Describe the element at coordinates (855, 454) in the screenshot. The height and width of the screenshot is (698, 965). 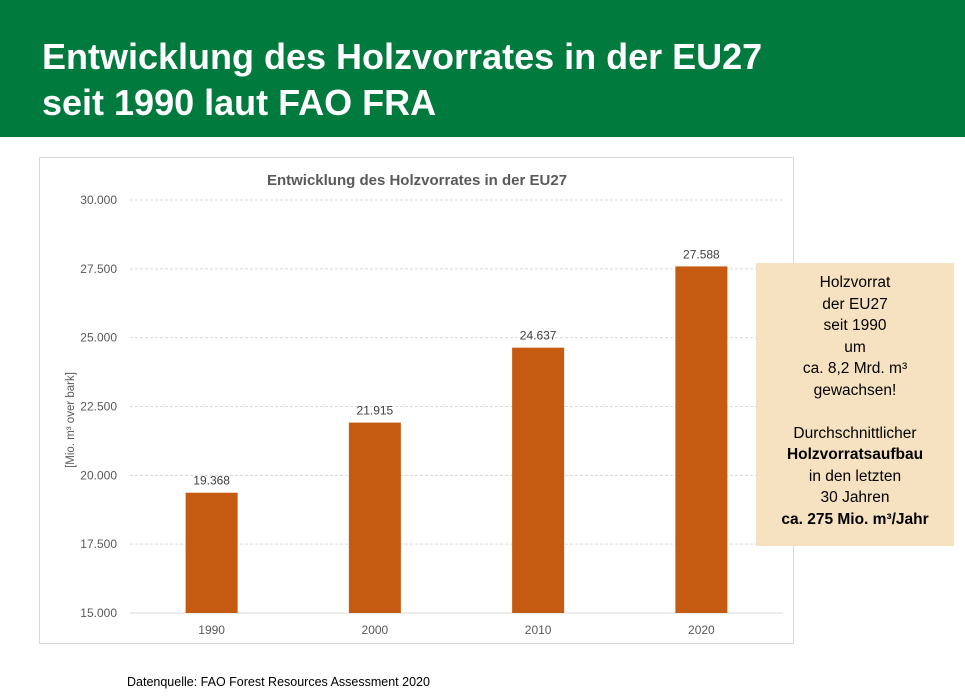
I see `info-line-8: Holzvorratsaufbau` at that location.